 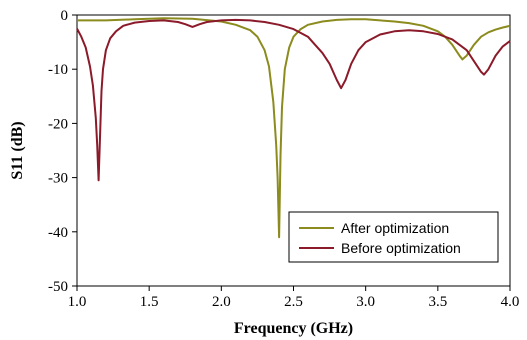 I want to click on legend-box, so click(x=393, y=237).